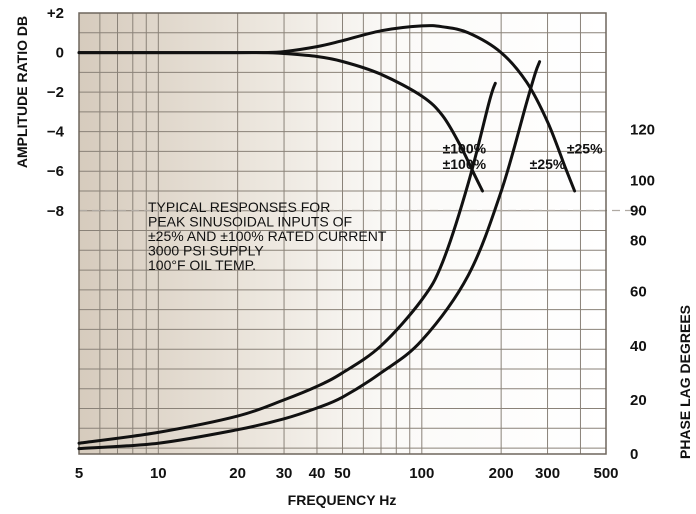  Describe the element at coordinates (685, 382) in the screenshot. I see `y-right-axis-title: PHASE LAG DEGREES` at that location.